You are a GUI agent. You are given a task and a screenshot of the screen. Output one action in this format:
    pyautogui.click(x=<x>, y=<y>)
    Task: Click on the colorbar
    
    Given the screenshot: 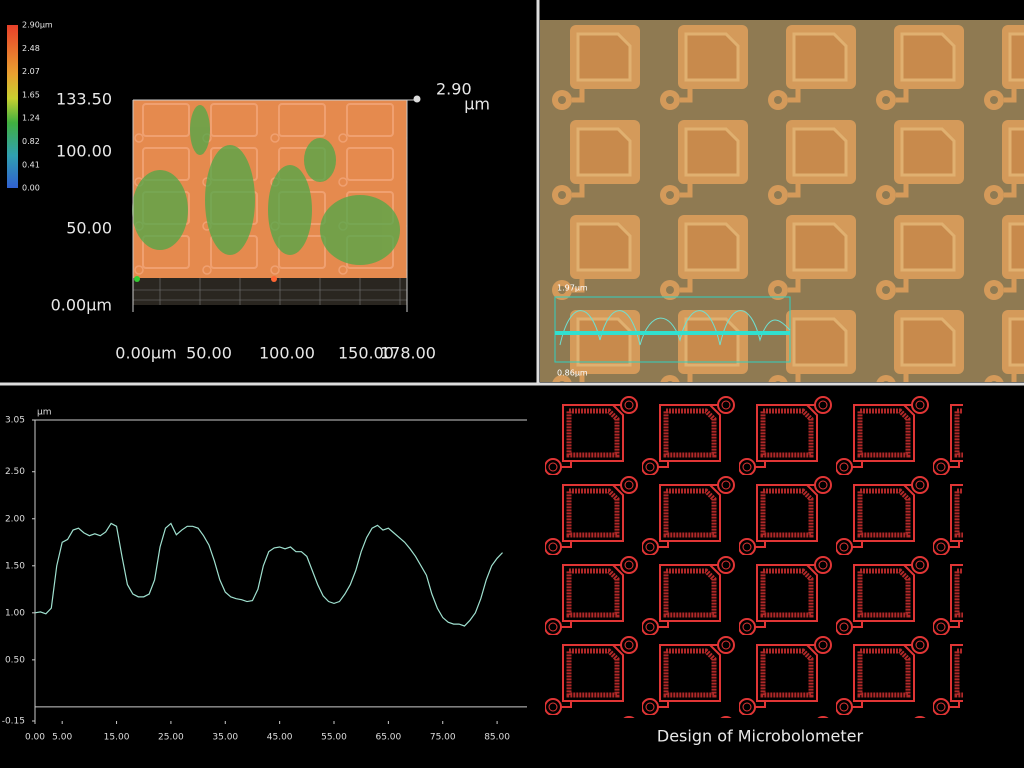 What is the action you would take?
    pyautogui.click(x=12, y=106)
    